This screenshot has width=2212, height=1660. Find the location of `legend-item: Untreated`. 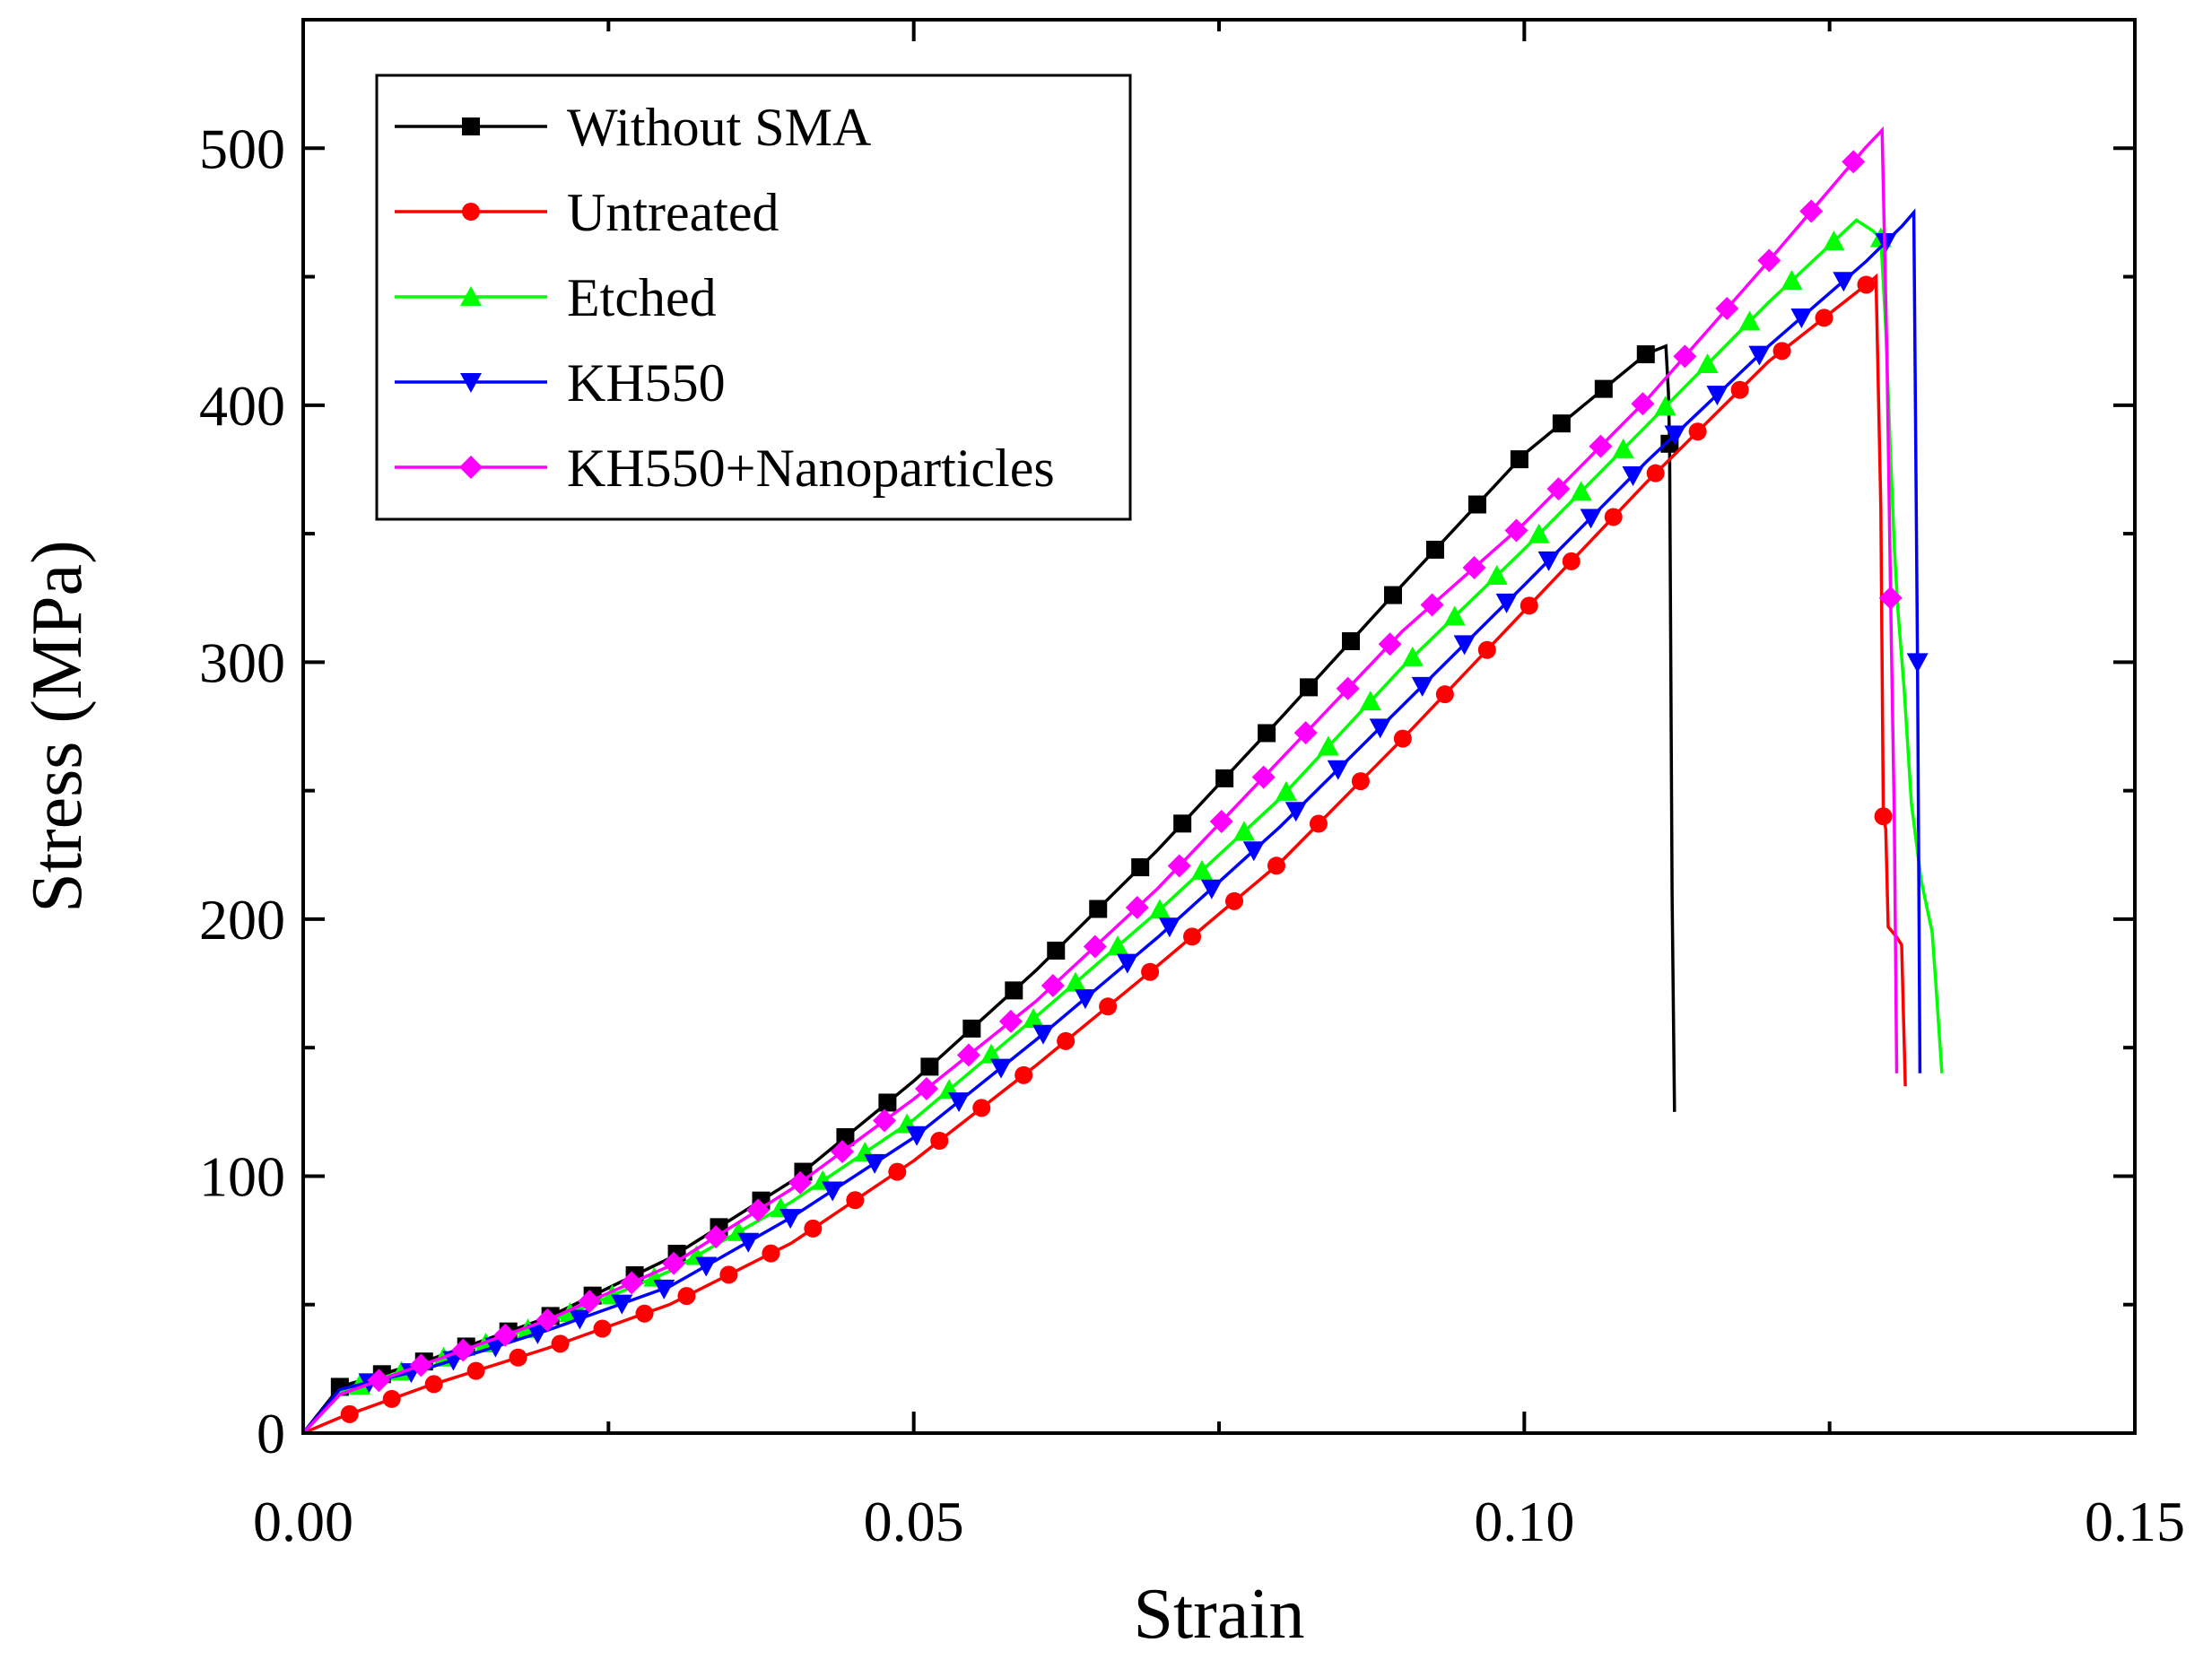

legend-item: Untreated is located at coordinates (587, 212).